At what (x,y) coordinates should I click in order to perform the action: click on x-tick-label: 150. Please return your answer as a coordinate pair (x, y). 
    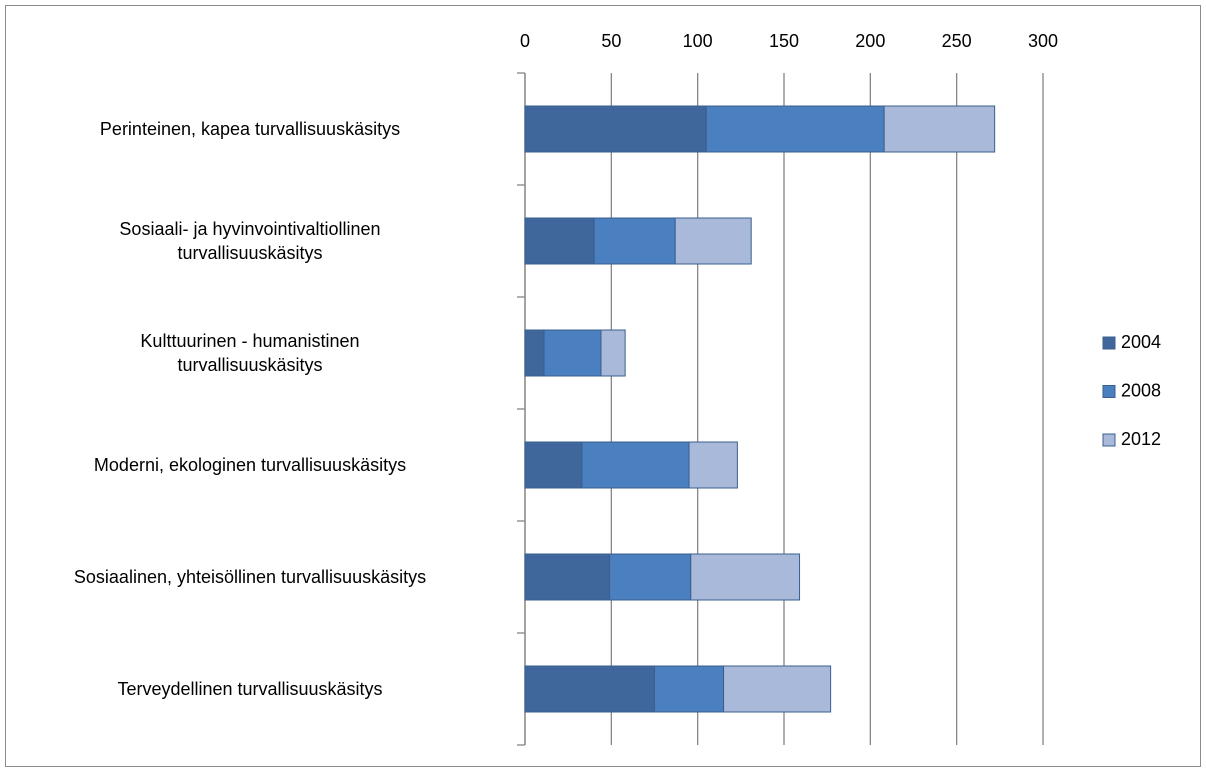
    Looking at the image, I should click on (784, 41).